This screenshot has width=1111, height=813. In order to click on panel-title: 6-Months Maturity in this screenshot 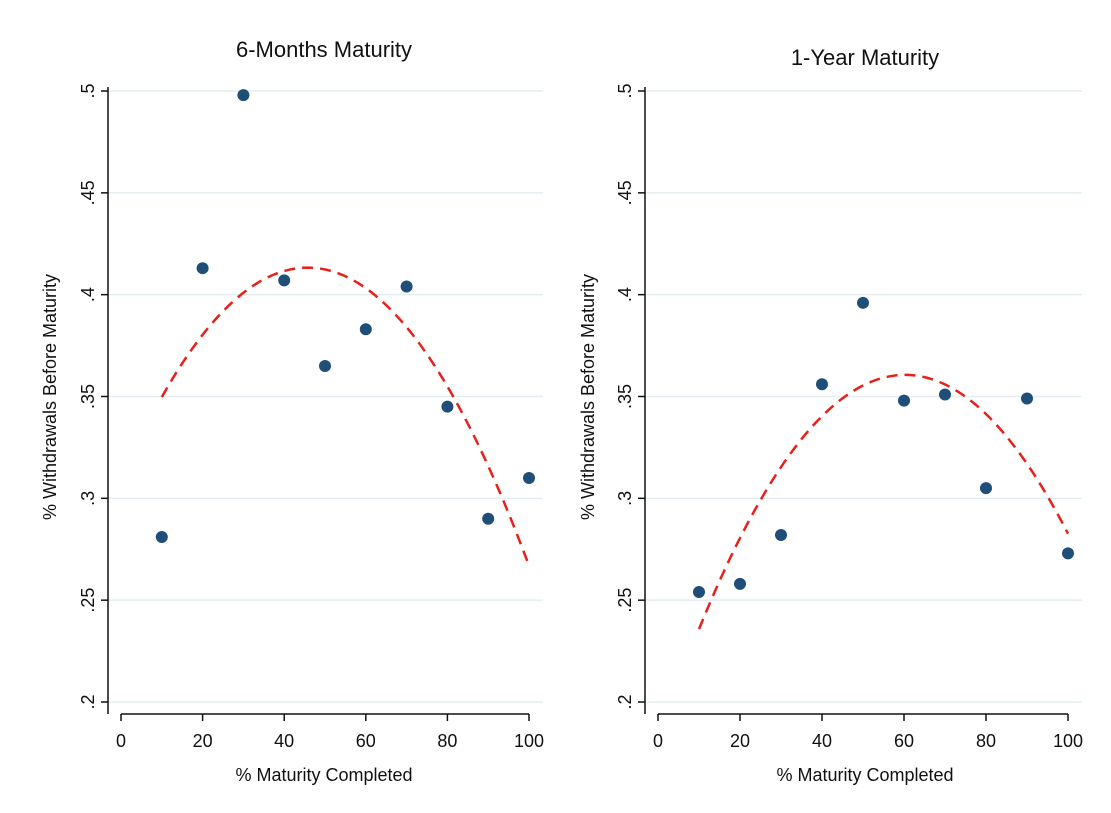, I will do `click(324, 49)`.